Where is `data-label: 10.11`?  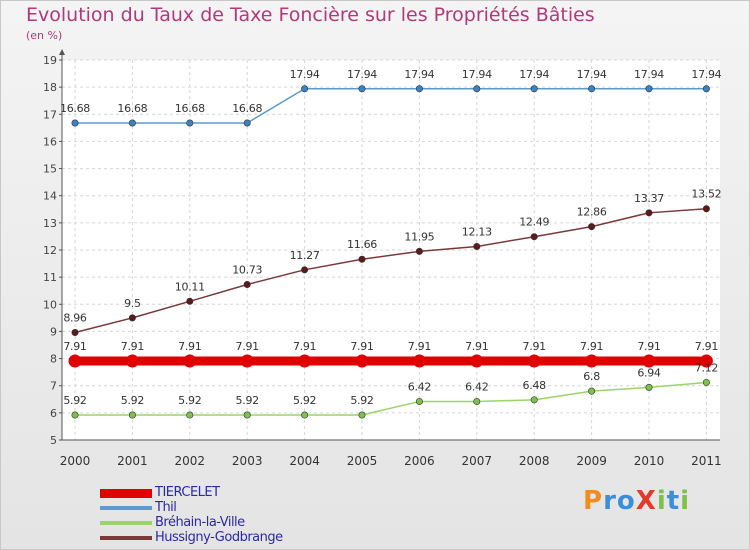 data-label: 10.11 is located at coordinates (190, 286).